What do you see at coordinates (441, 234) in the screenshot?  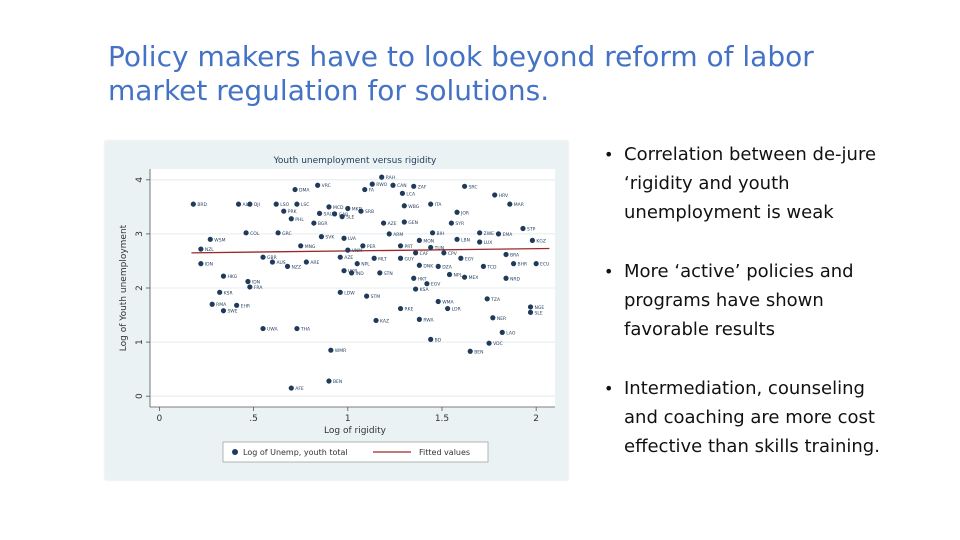 I see `data-point-label: BIH` at bounding box center [441, 234].